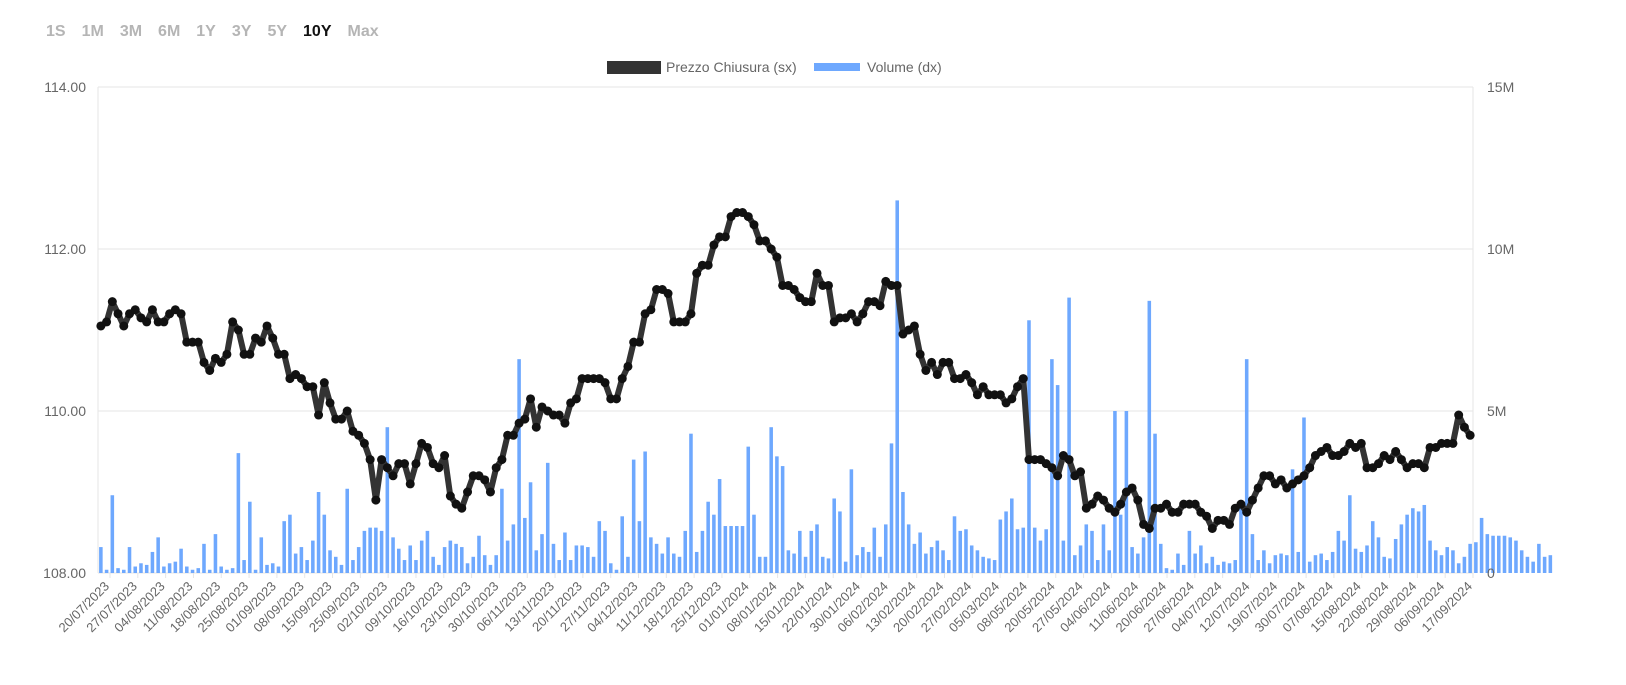 Image resolution: width=1626 pixels, height=685 pixels. What do you see at coordinates (1500, 87) in the screenshot?
I see `y-right-tick-label: 15M` at bounding box center [1500, 87].